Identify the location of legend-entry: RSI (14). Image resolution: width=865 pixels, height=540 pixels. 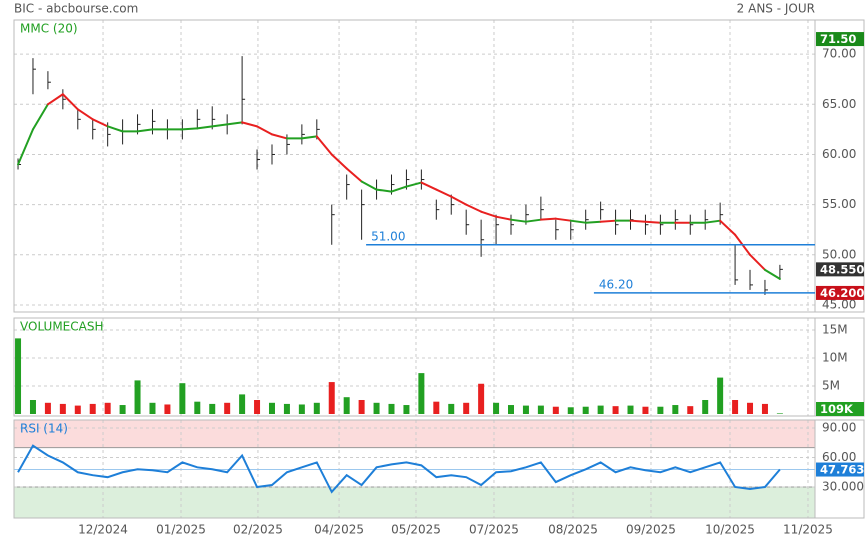
(44, 429).